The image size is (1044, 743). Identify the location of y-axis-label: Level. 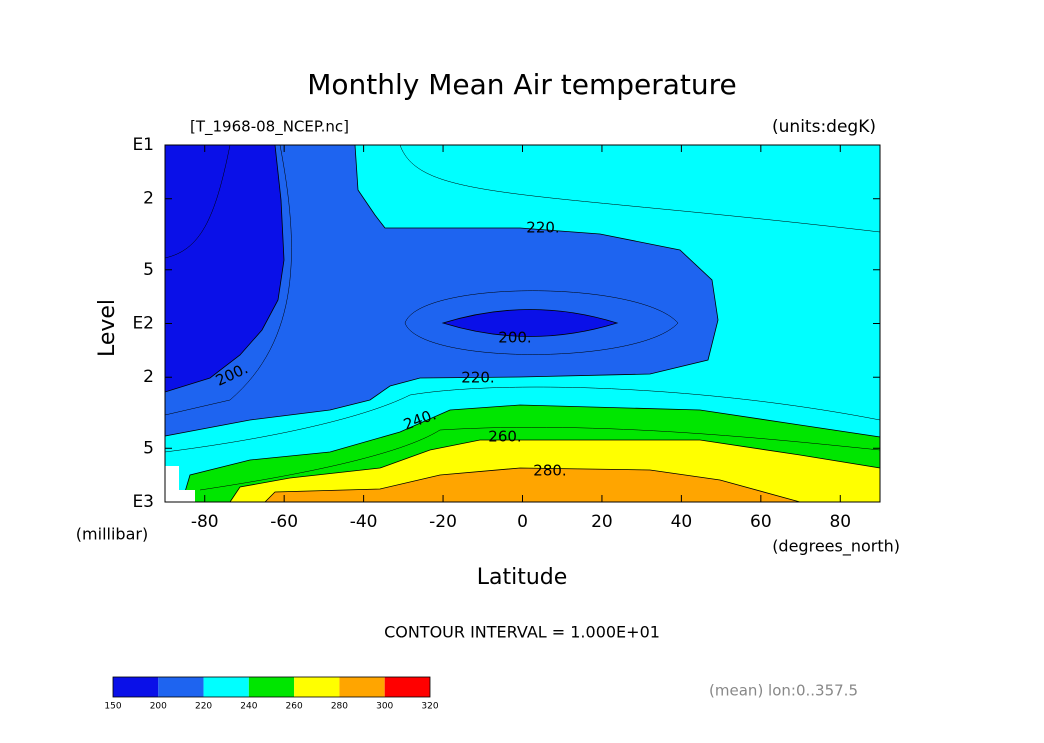
(107, 328).